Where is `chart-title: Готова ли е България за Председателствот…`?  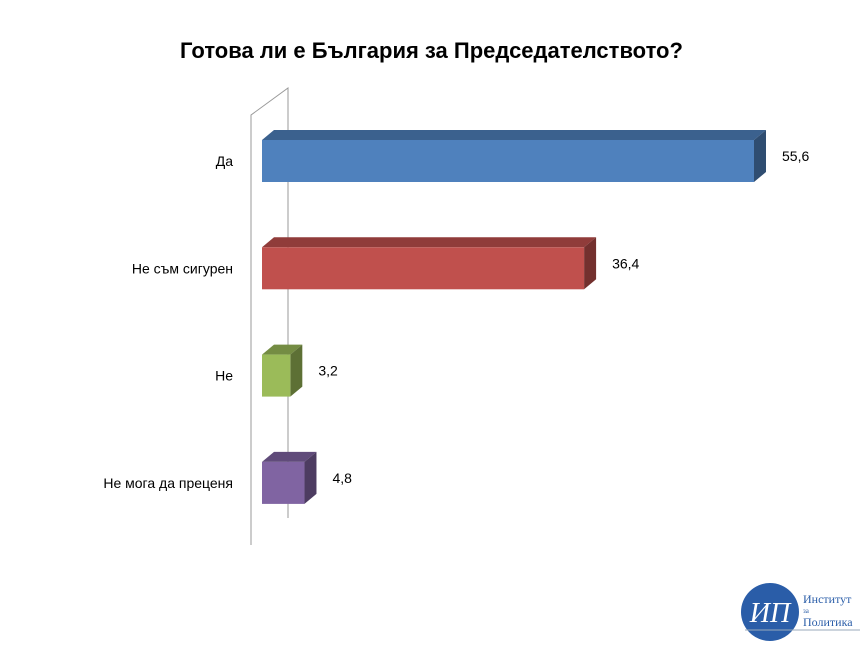 chart-title: Готова ли е България за Председателствот… is located at coordinates (431, 50).